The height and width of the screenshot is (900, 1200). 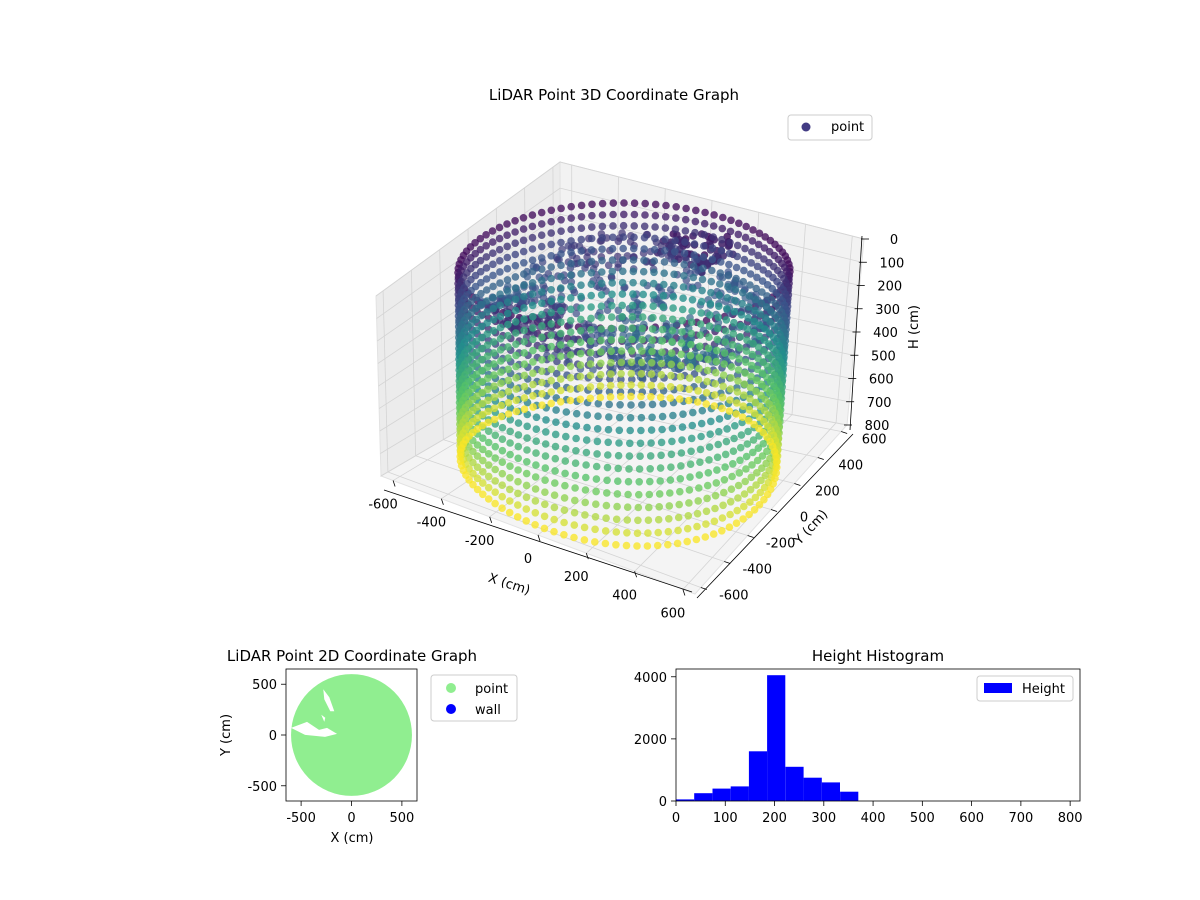 What do you see at coordinates (878, 656) in the screenshot?
I see `histogram-title: Height Histogram` at bounding box center [878, 656].